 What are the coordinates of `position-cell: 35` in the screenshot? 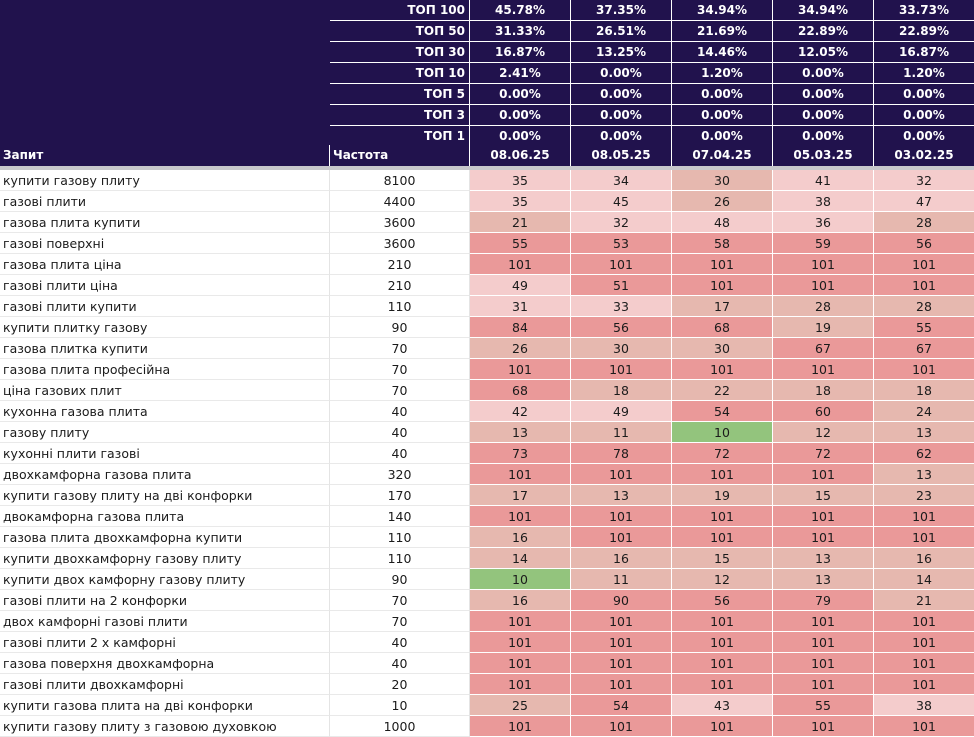 It's located at (520, 180).